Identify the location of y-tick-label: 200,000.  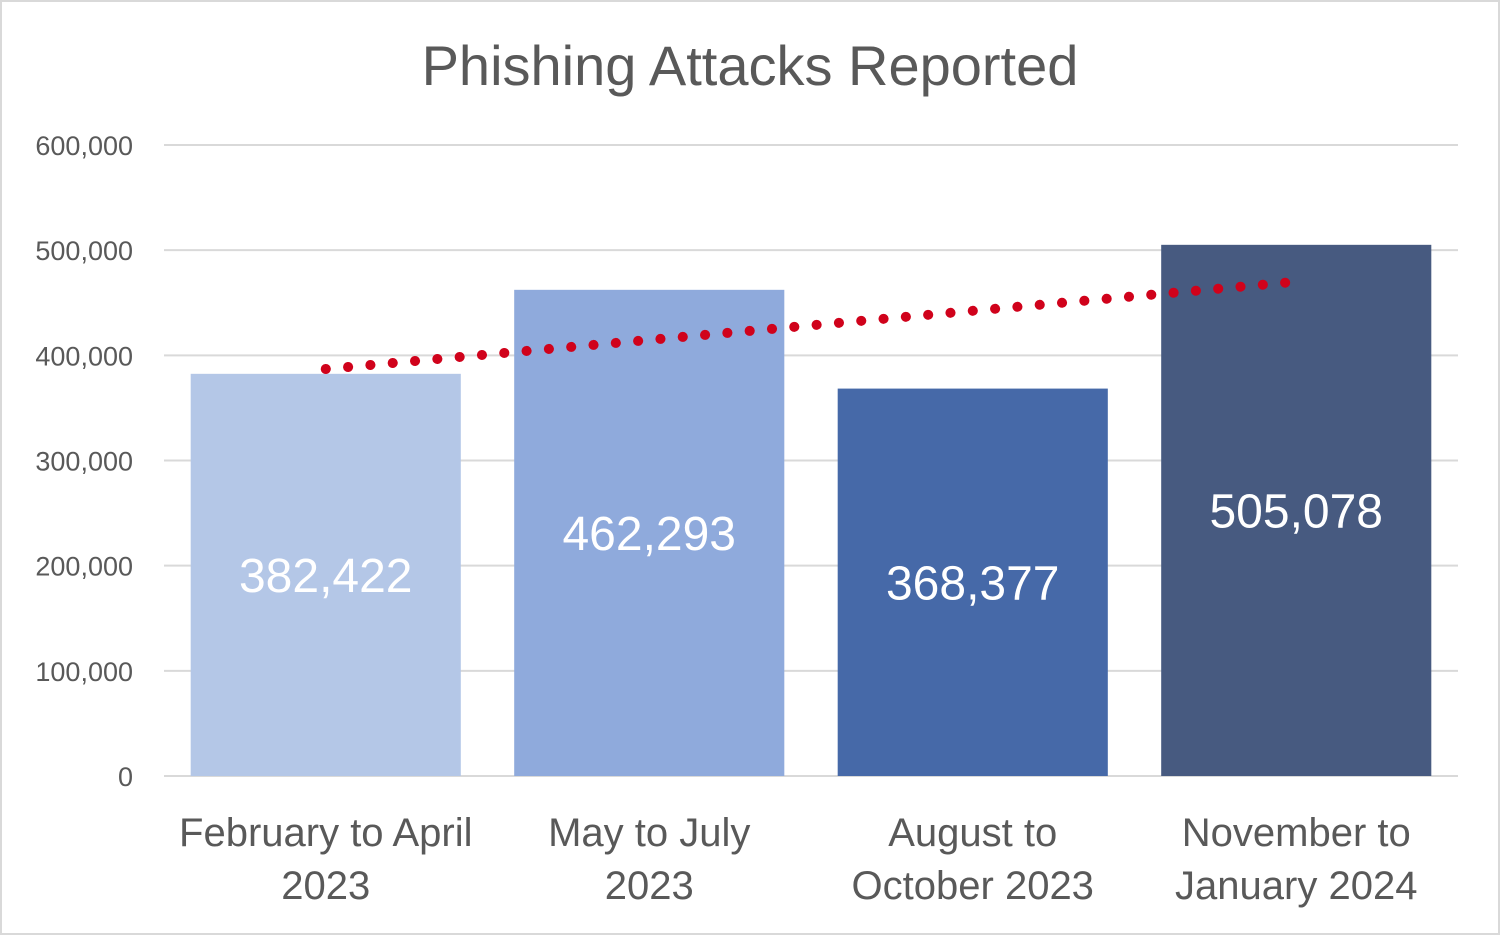
(84, 567).